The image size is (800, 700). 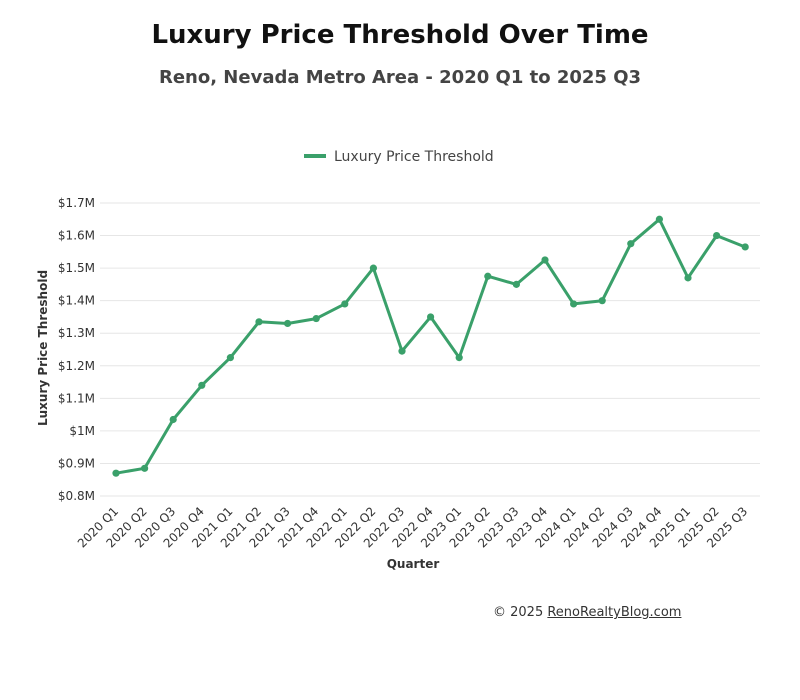 What do you see at coordinates (76, 333) in the screenshot?
I see `y-tick-label: $1.3M` at bounding box center [76, 333].